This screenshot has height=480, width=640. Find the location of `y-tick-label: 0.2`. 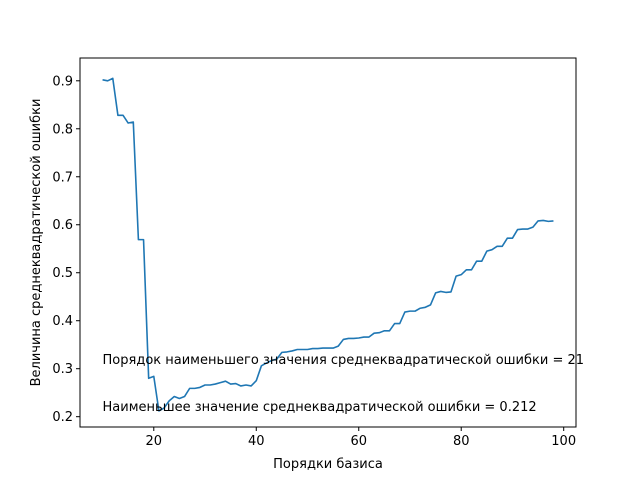

y-tick-label: 0.2 is located at coordinates (62, 417).